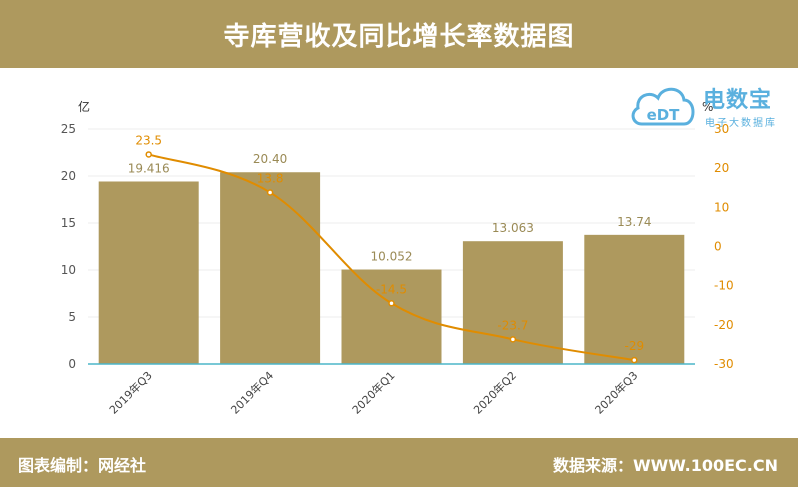  I want to click on y2-tick-label: 10, so click(721, 207).